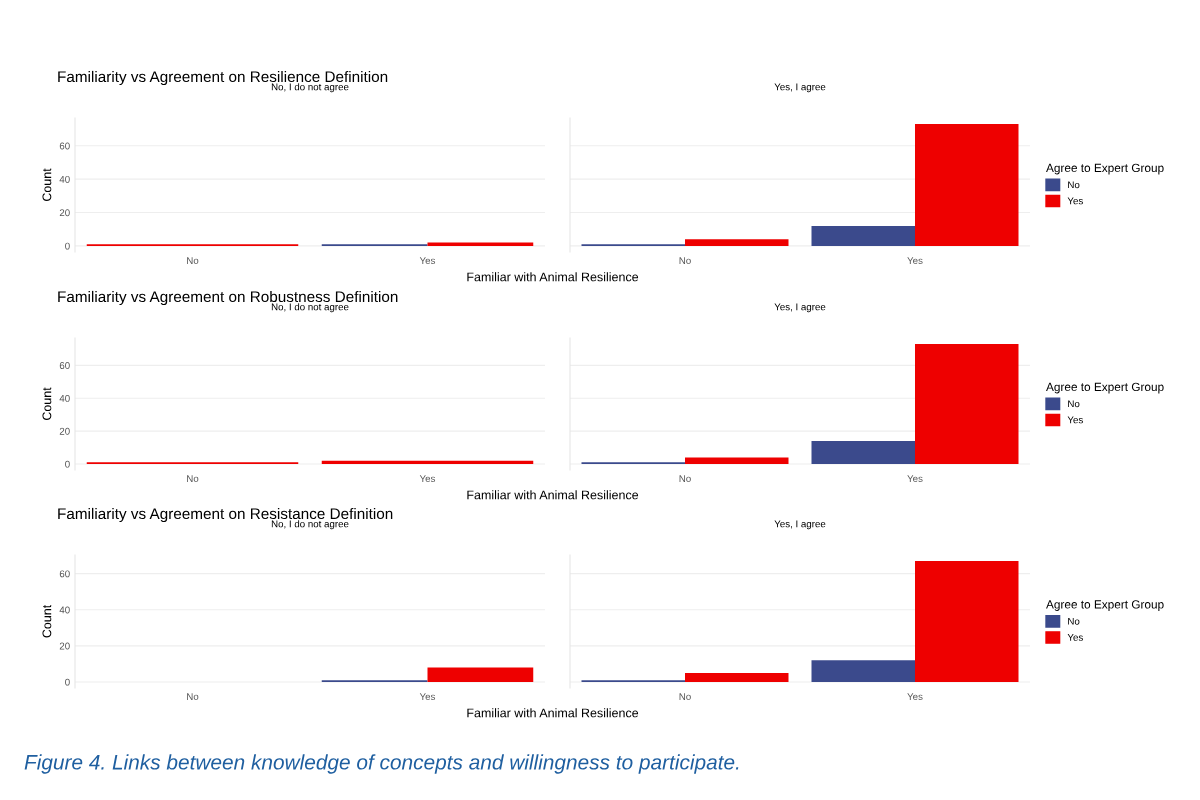 The height and width of the screenshot is (800, 1200). What do you see at coordinates (381, 764) in the screenshot?
I see `caption: Figure 4. Links between knowledge of concepts and willingness to participate.` at bounding box center [381, 764].